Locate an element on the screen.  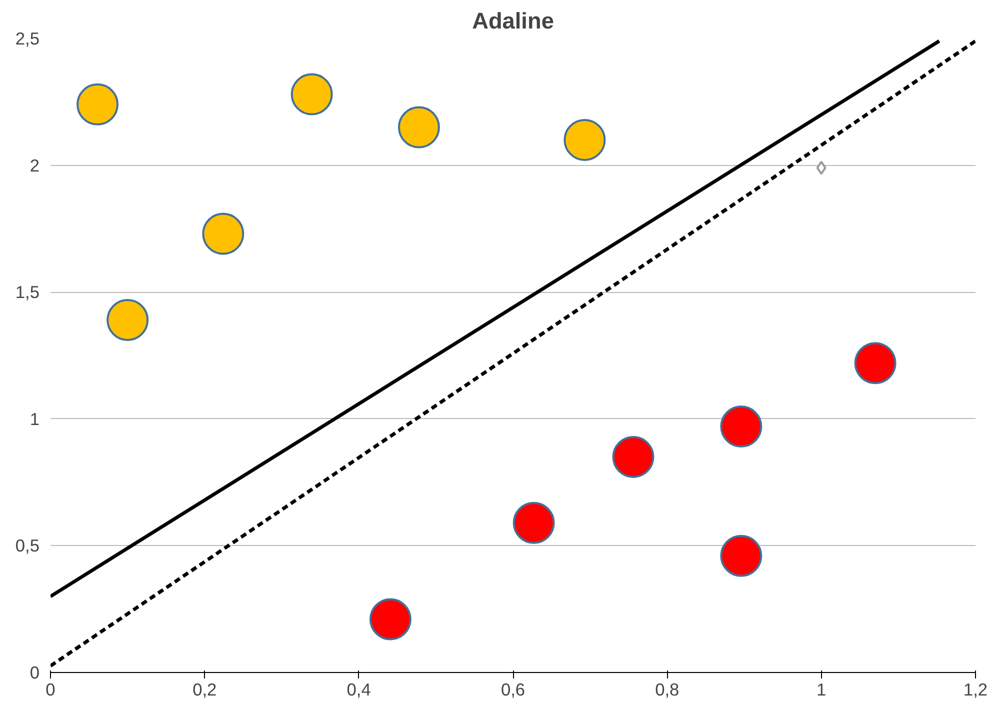
x-tick-label: 0 is located at coordinates (51, 690).